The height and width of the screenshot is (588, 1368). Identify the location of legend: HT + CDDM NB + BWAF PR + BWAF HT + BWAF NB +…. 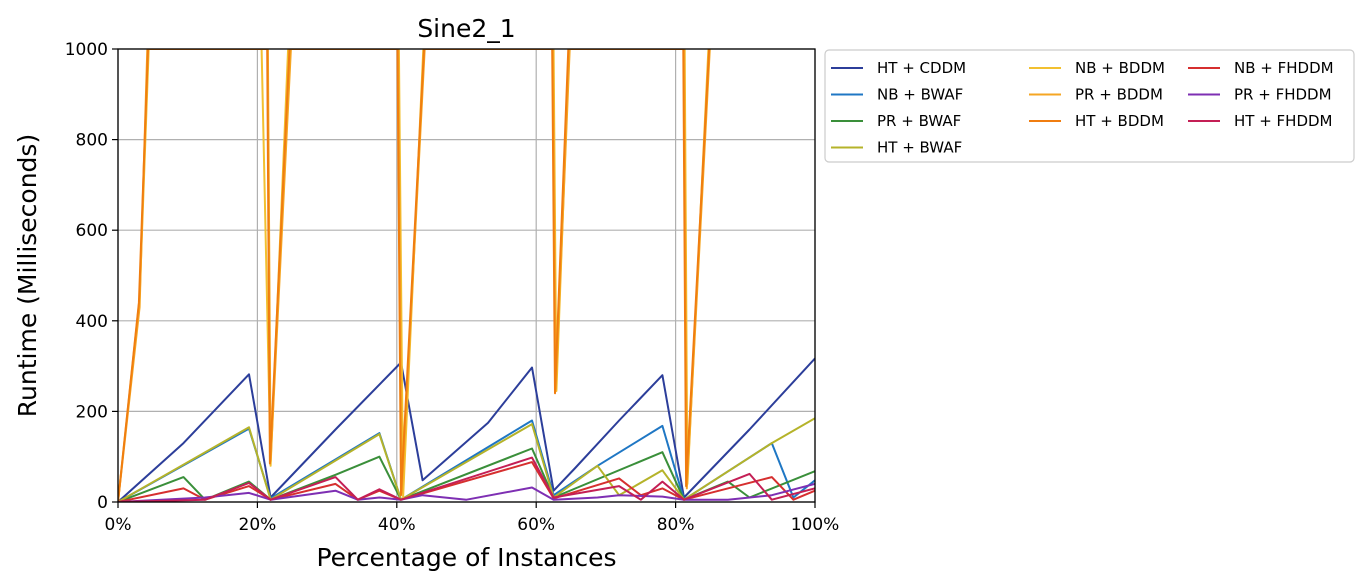
(1089, 106).